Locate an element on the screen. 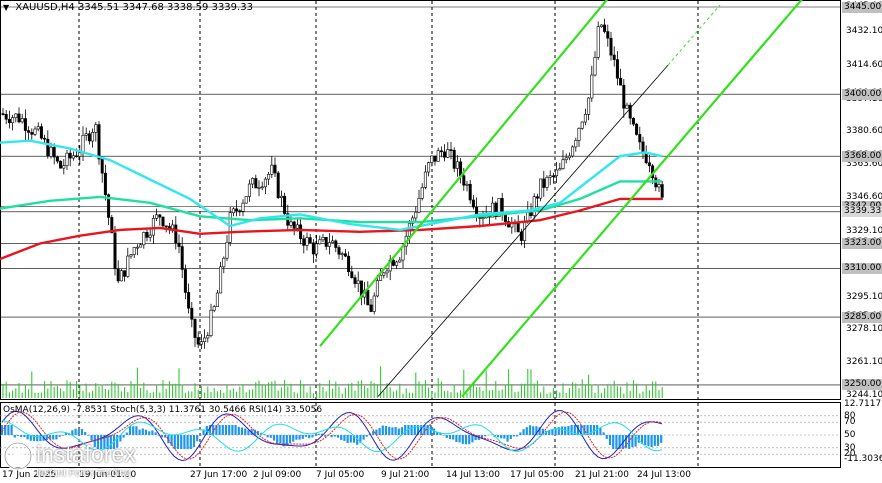 The width and height of the screenshot is (882, 483). stochastic-main-line is located at coordinates (332, 435).